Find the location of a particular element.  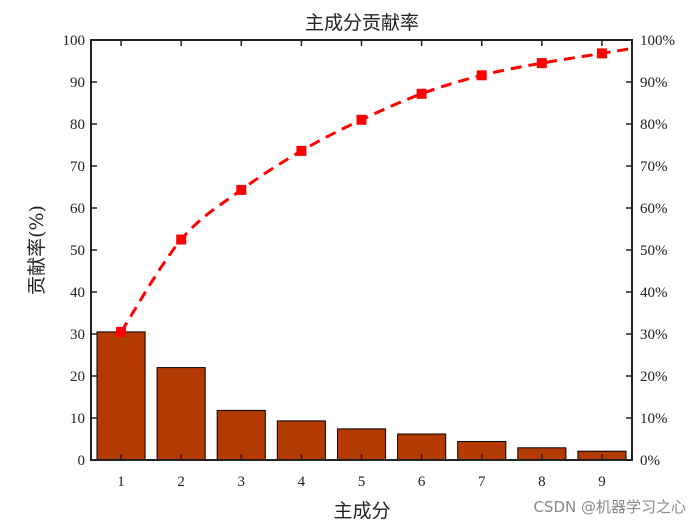

y2-tick-label: 100% is located at coordinates (657, 41).